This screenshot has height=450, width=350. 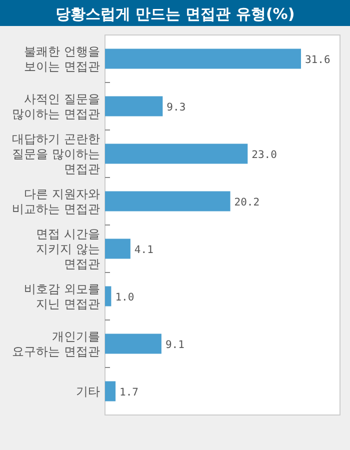 I want to click on data-label: 1.7, so click(x=129, y=392).